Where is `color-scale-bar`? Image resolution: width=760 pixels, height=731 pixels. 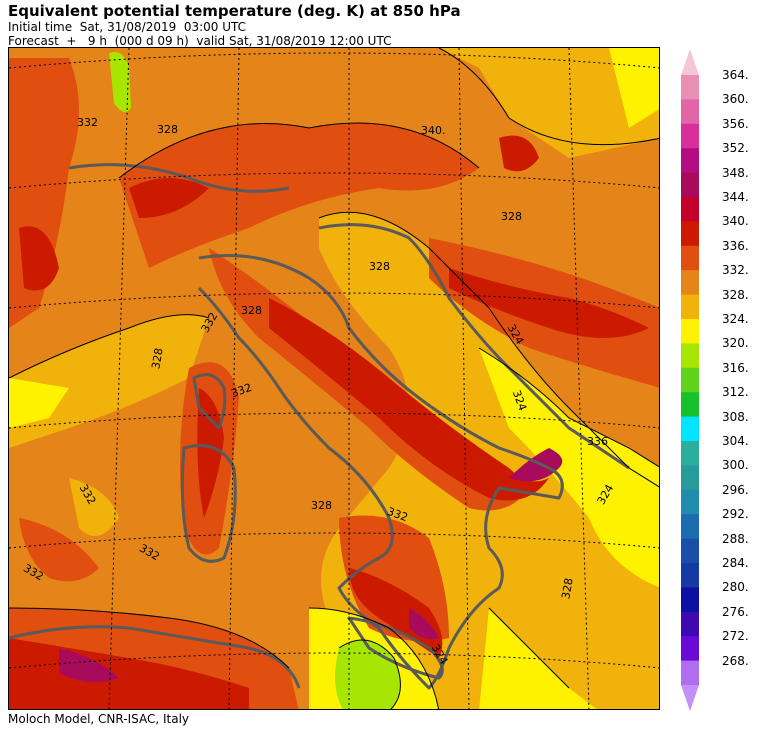 color-scale-bar is located at coordinates (690, 380).